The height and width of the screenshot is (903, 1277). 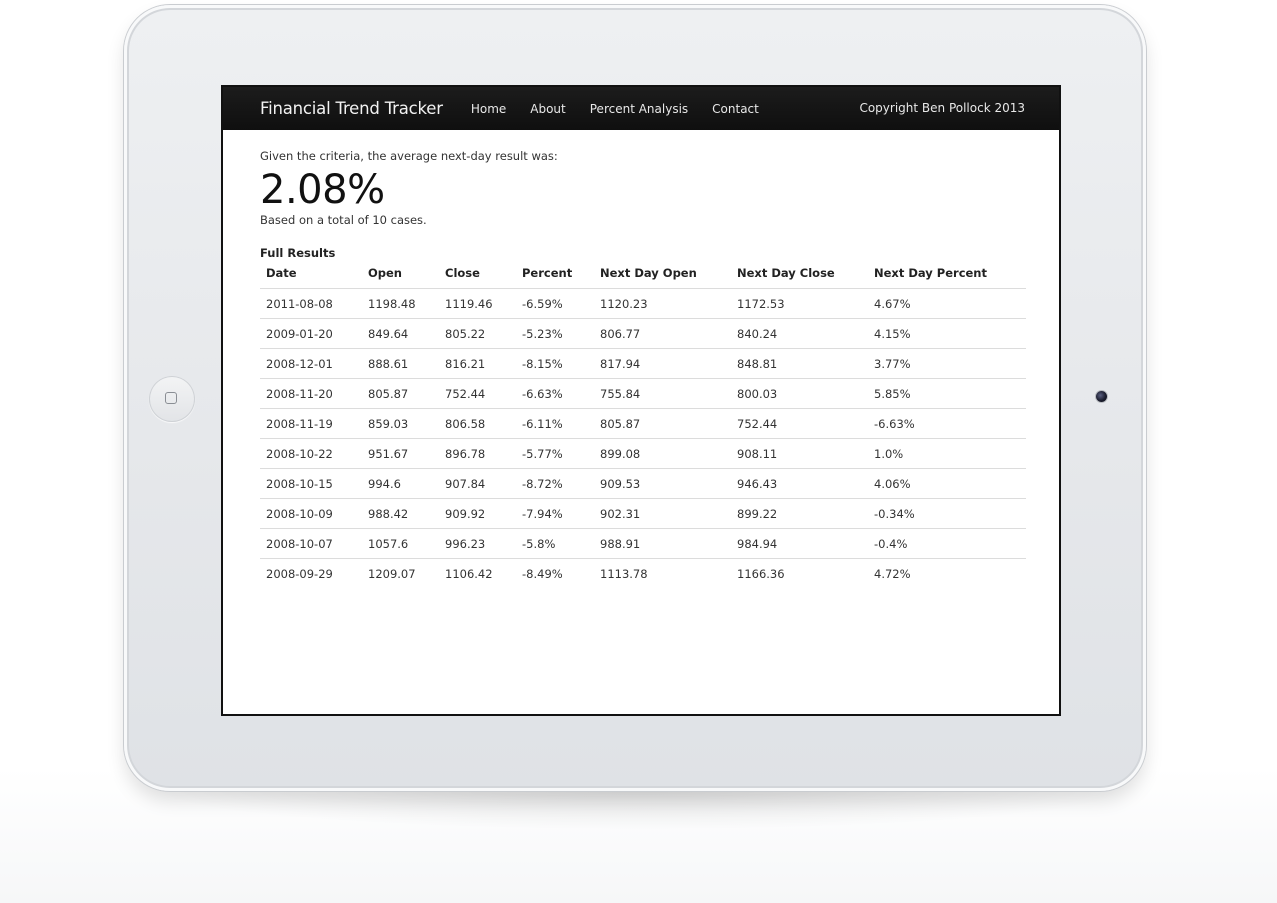 I want to click on cell-next-day-close: 984.94, so click(x=799, y=543).